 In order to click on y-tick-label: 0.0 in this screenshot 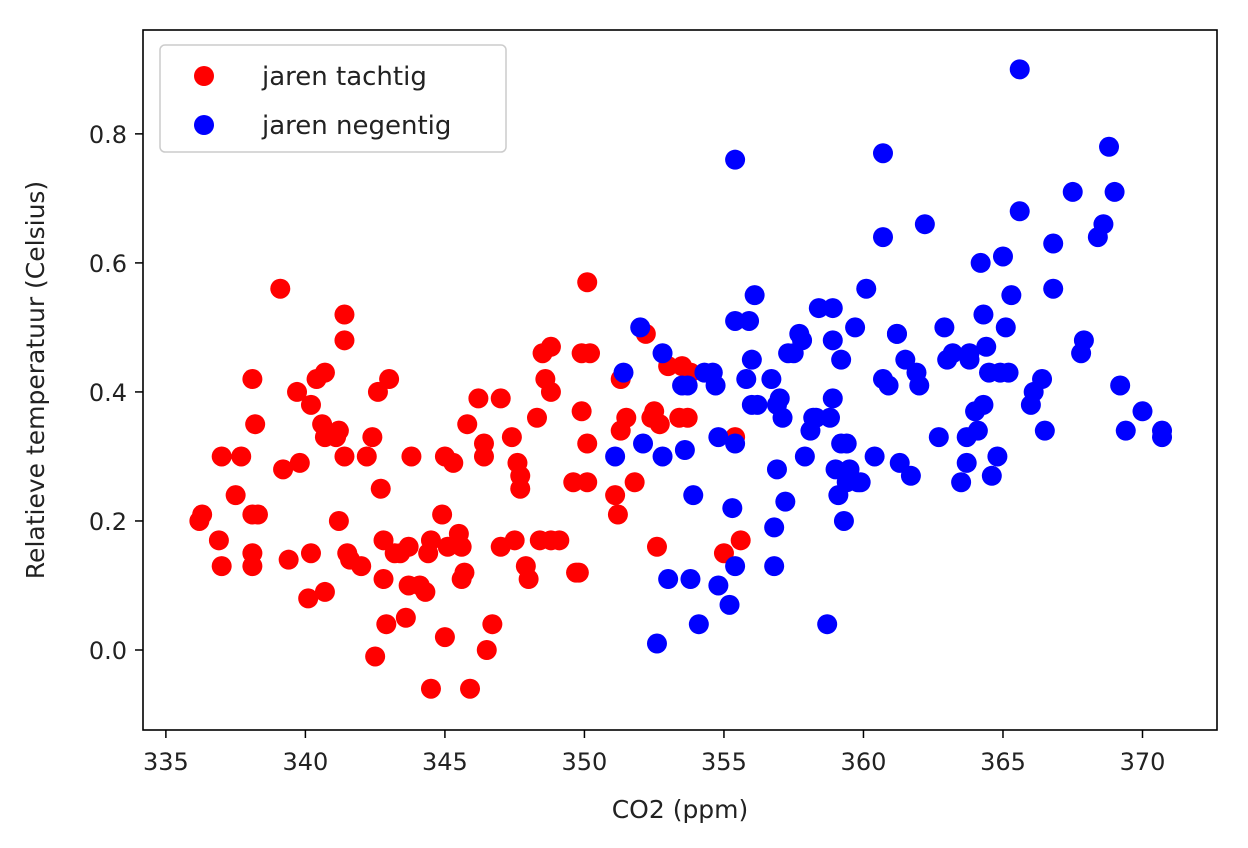, I will do `click(108, 651)`.